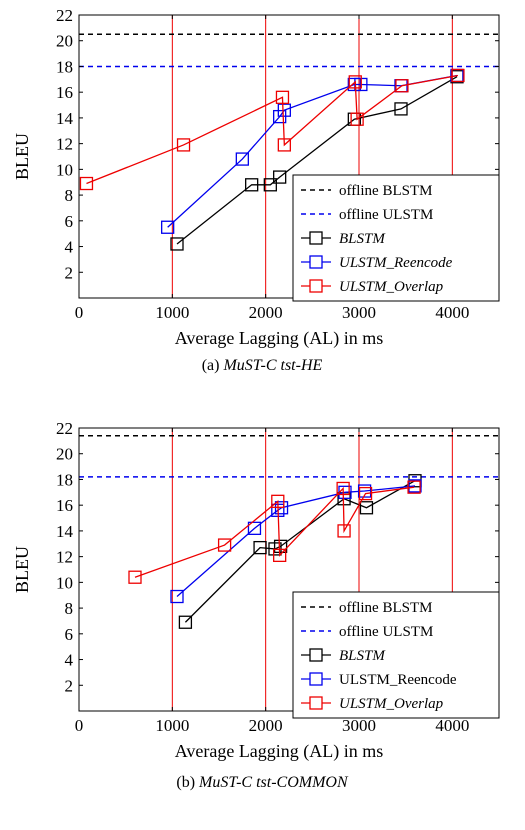 The width and height of the screenshot is (525, 830). Describe the element at coordinates (213, 365) in the screenshot. I see `caption-prefix: (a)` at that location.